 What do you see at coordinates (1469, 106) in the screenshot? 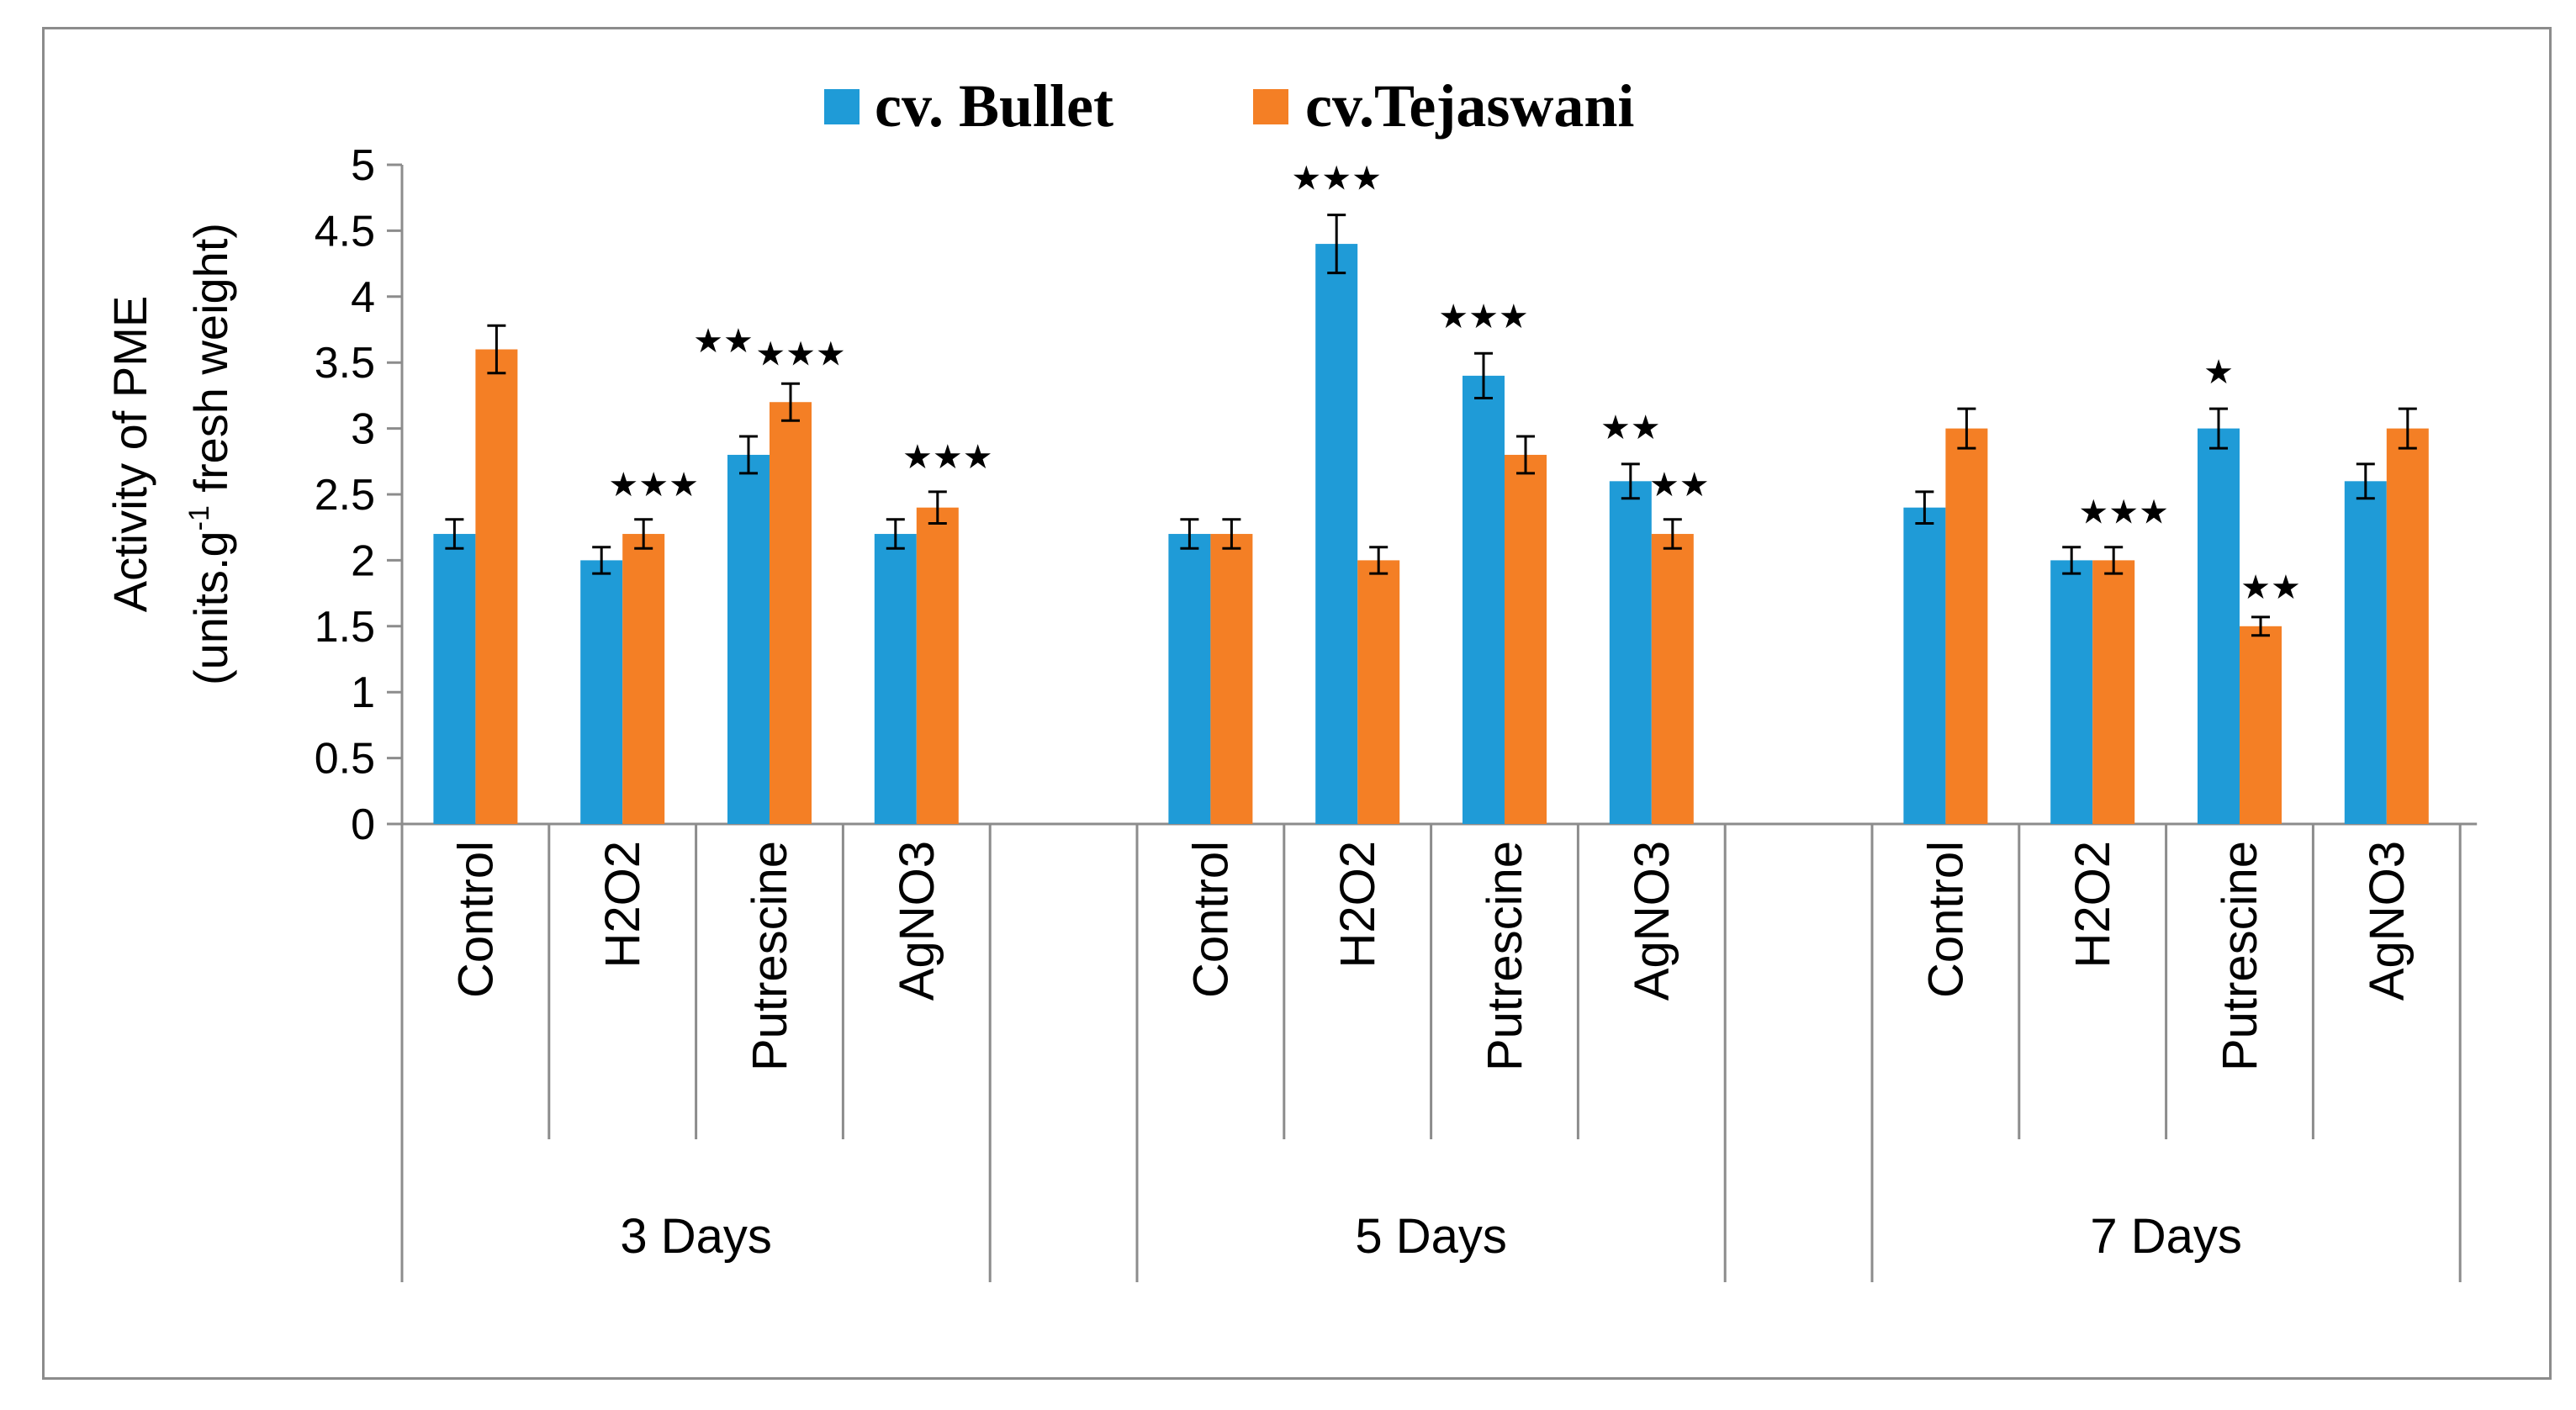
I see `legend-label-tejaswani: cv.Tejaswani` at bounding box center [1469, 106].